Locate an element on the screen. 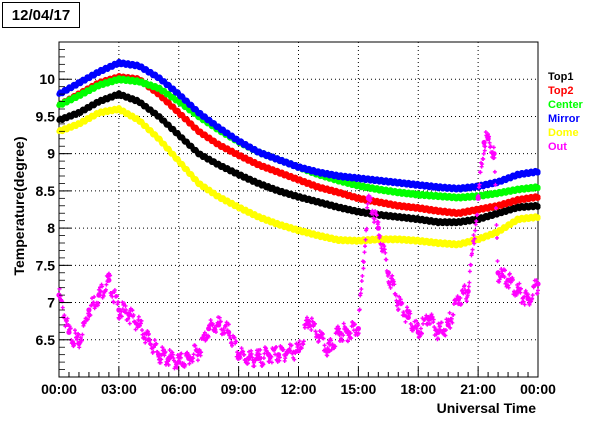 This screenshot has height=422, width=596. legend-center: Center is located at coordinates (566, 105).